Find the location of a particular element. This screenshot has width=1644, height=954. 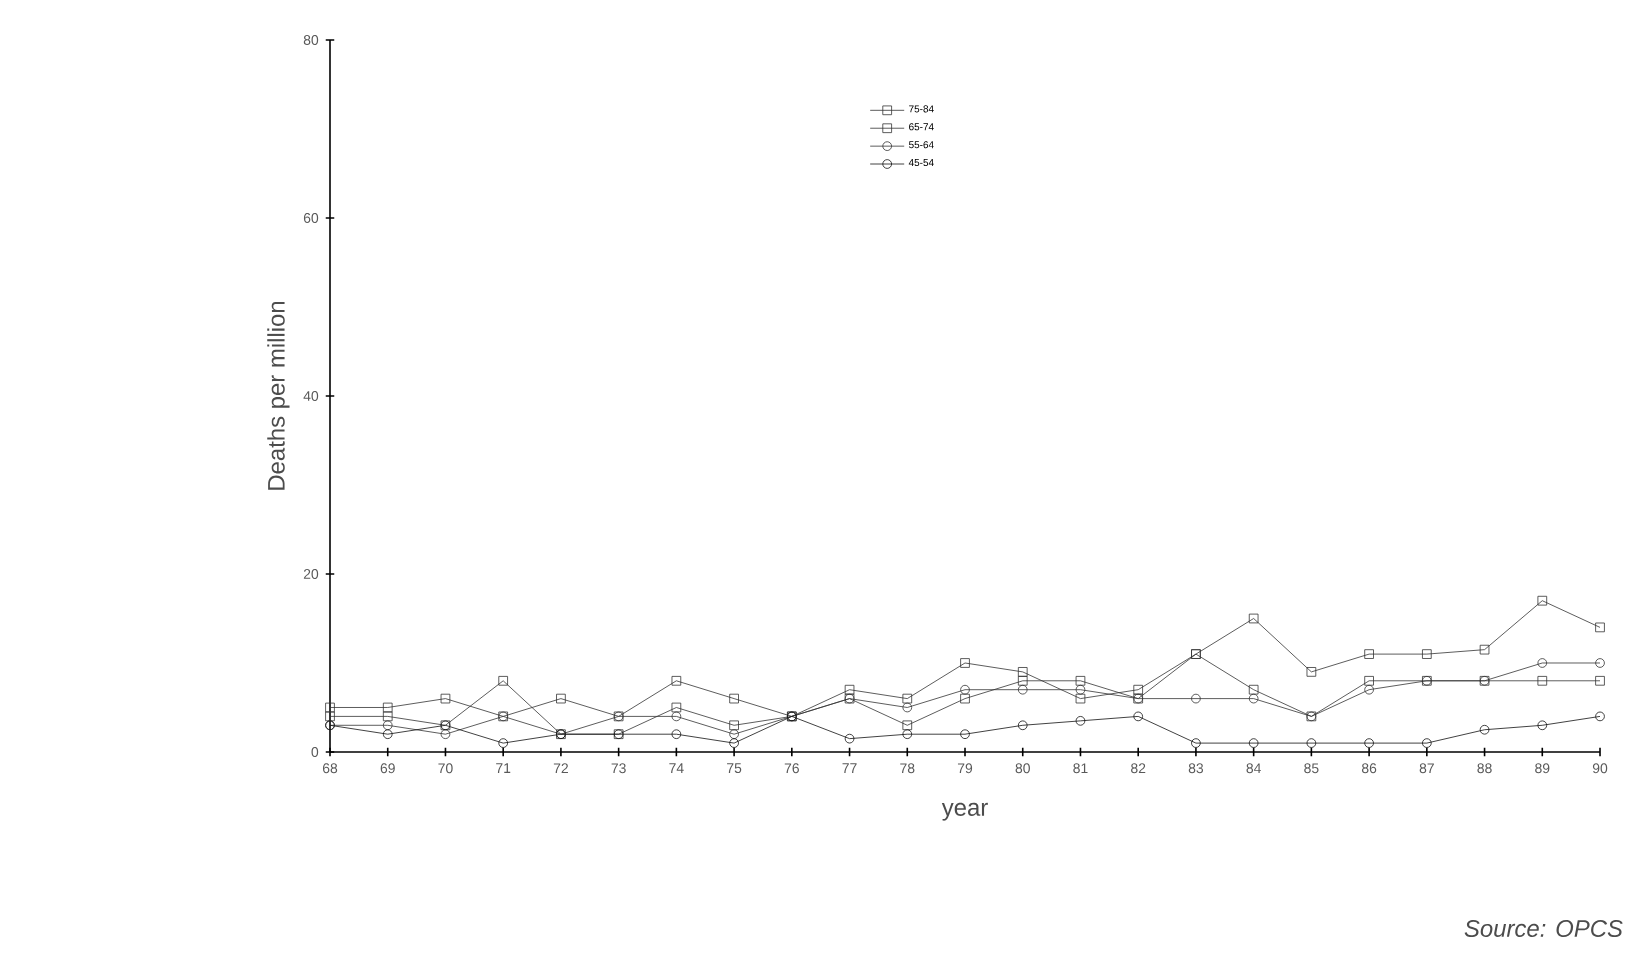

source-note: Source: OPCS is located at coordinates (1543, 928).